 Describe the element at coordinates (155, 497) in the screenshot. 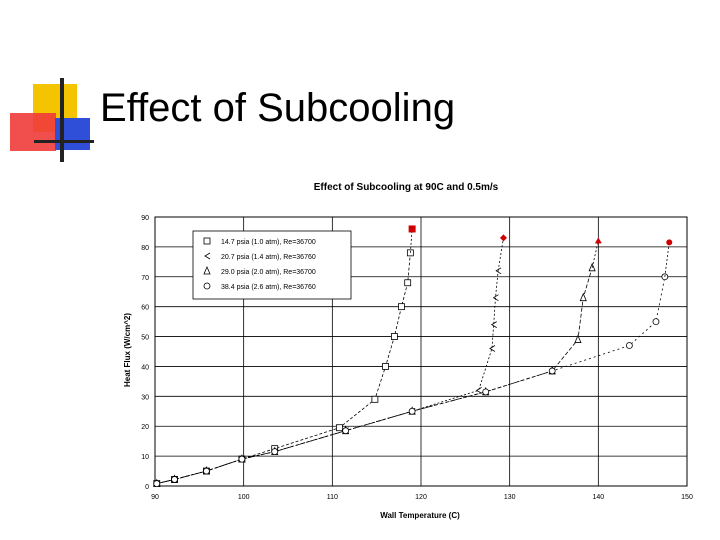

I see `x-tick-label: 90` at that location.